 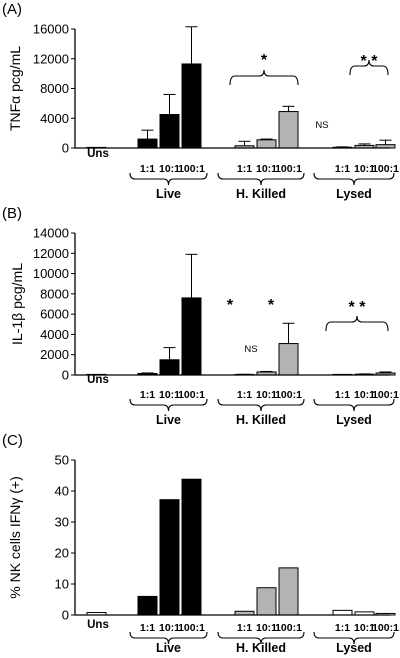 What do you see at coordinates (264, 60) in the screenshot?
I see `significance-stars: *` at bounding box center [264, 60].